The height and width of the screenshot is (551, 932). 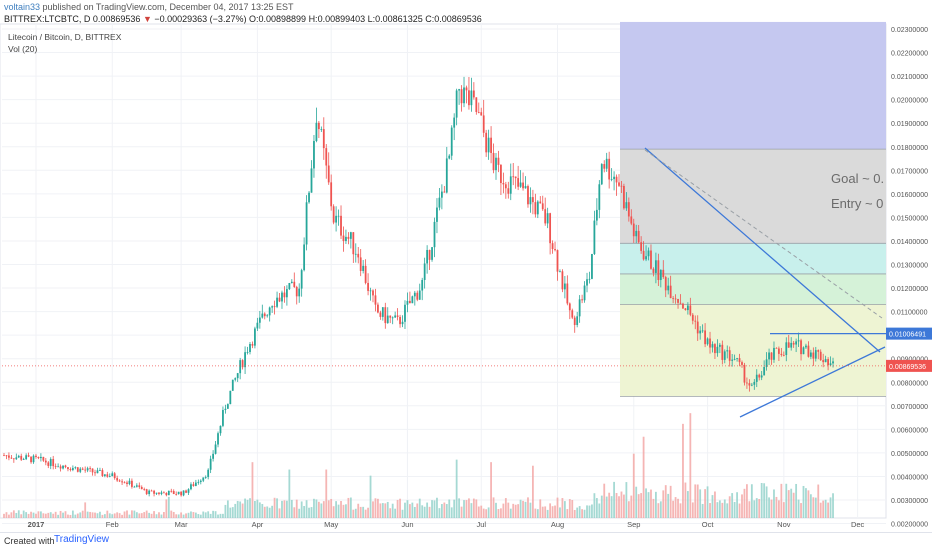 What do you see at coordinates (909, 171) in the screenshot?
I see `y-tick-label: 0.01700000` at bounding box center [909, 171].